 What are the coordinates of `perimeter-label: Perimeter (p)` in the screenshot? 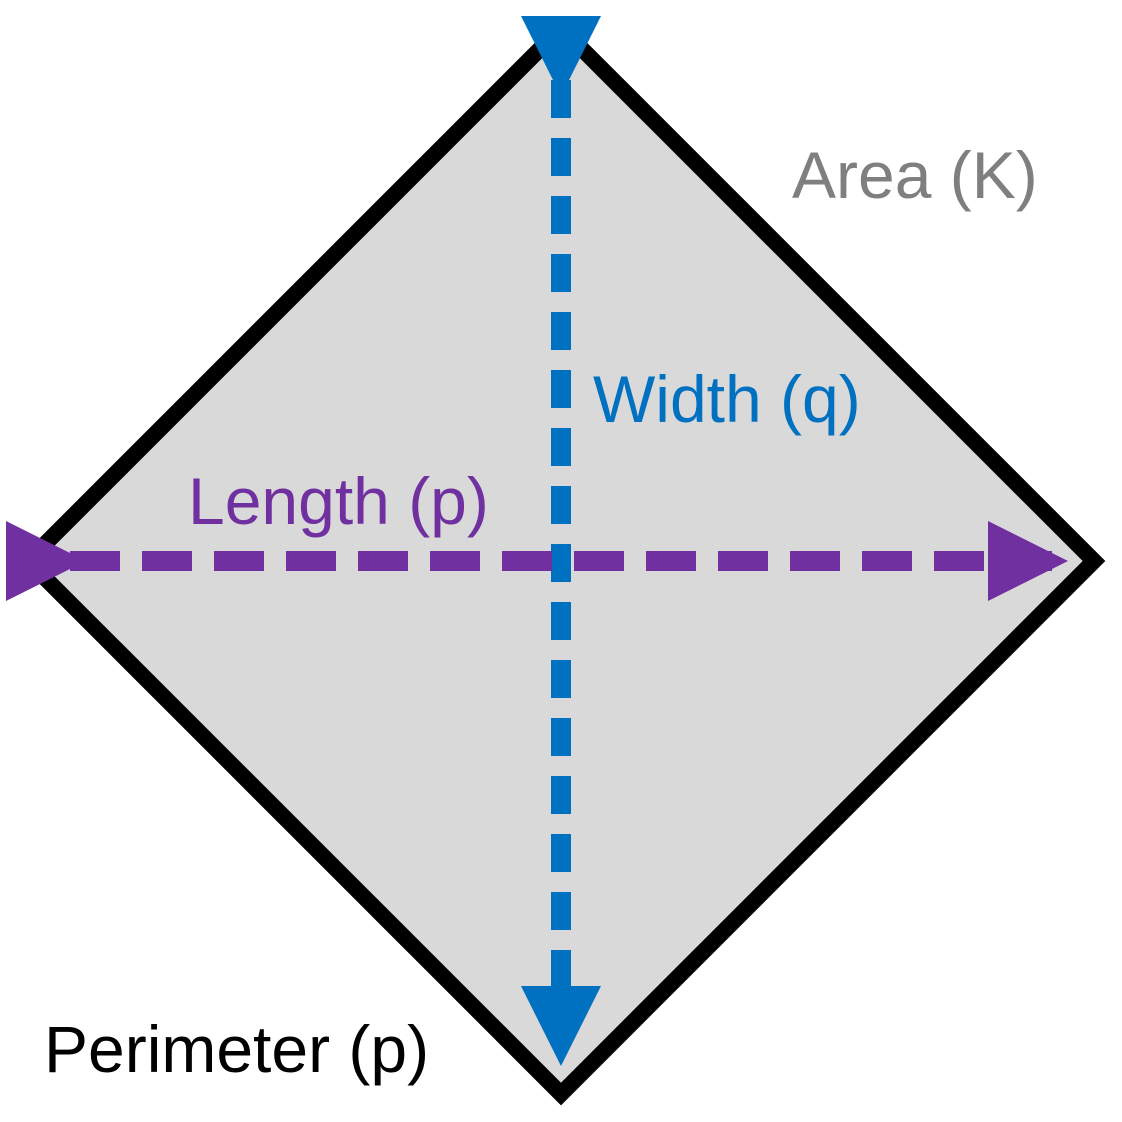 It's located at (236, 1049).